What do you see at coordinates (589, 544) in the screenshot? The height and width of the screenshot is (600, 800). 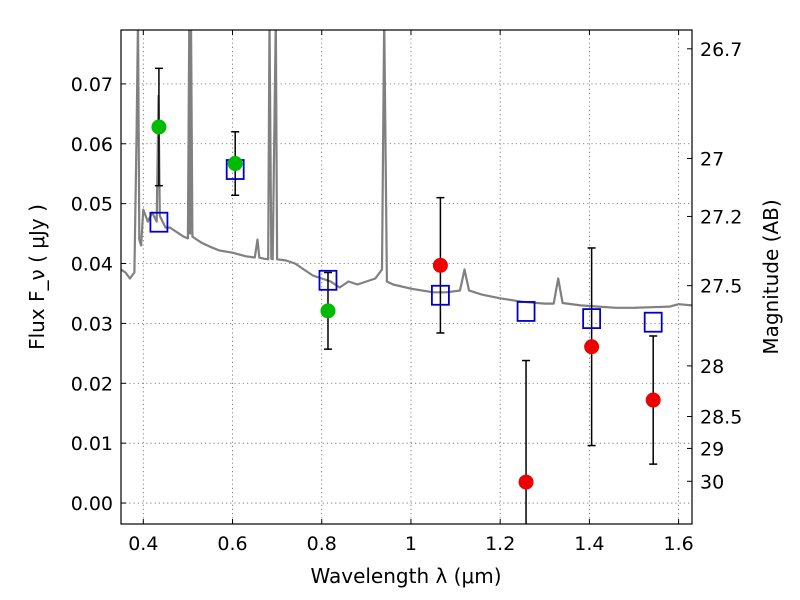 I see `x-tick-label: 1.4` at bounding box center [589, 544].